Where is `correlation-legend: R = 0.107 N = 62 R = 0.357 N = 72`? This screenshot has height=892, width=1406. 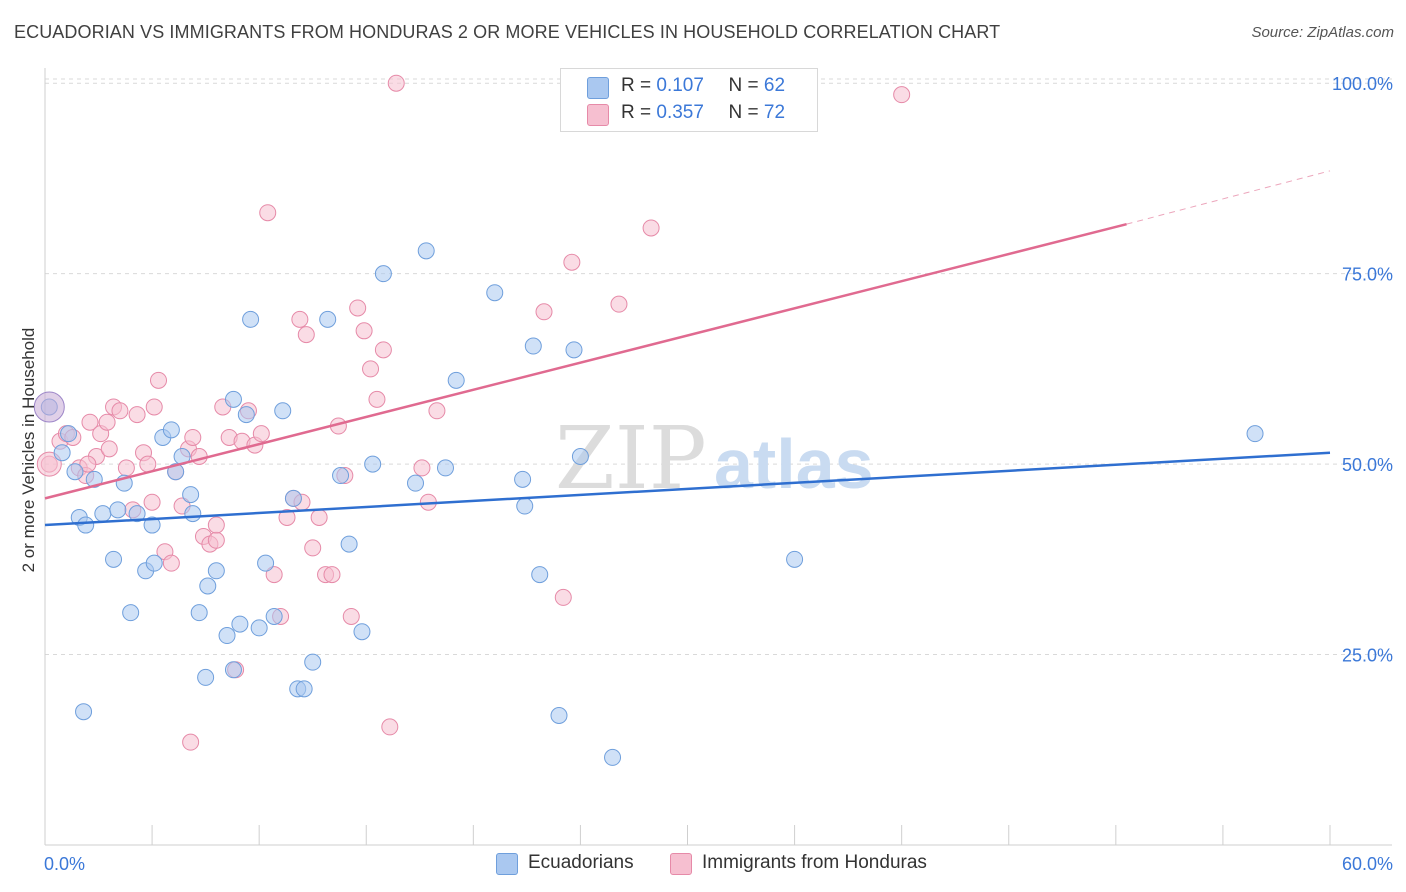
correlation-legend: R = 0.107 N = 62 R = 0.357 N = 72 is located at coordinates (689, 100).